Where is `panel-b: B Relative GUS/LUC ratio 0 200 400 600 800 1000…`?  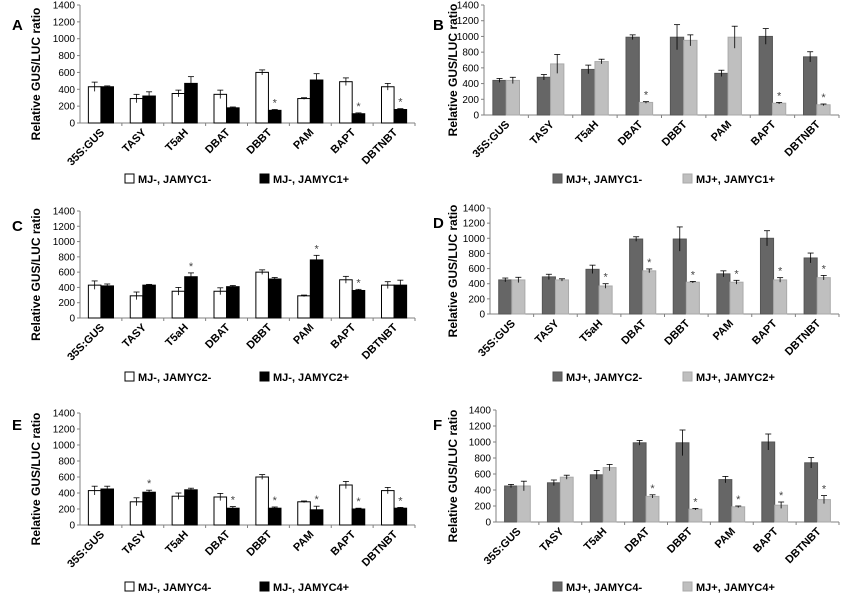 panel-b: B Relative GUS/LUC ratio 0 200 400 600 800 1000… is located at coordinates (636, 93).